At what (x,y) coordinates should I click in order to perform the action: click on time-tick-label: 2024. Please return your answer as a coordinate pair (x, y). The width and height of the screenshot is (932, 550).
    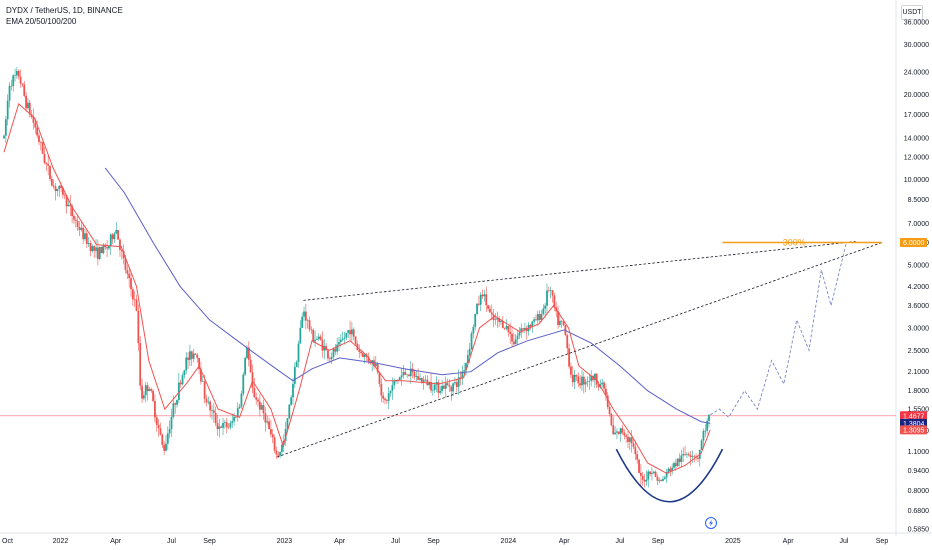
    Looking at the image, I should click on (509, 541).